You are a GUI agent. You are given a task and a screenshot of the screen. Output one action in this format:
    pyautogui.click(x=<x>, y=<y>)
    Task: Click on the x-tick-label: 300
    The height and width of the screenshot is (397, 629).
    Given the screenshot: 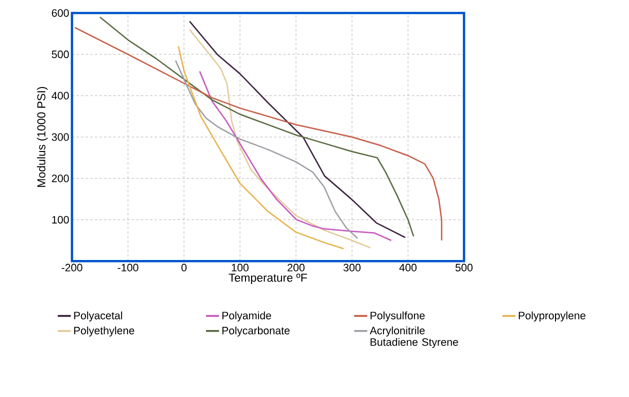 What is the action you would take?
    pyautogui.click(x=352, y=268)
    